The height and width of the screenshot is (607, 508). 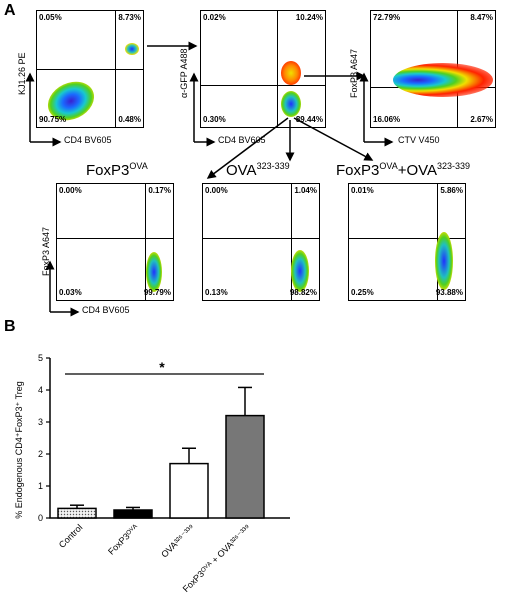 What do you see at coordinates (291, 73) in the screenshot?
I see `cell-population-gfp-pos` at bounding box center [291, 73].